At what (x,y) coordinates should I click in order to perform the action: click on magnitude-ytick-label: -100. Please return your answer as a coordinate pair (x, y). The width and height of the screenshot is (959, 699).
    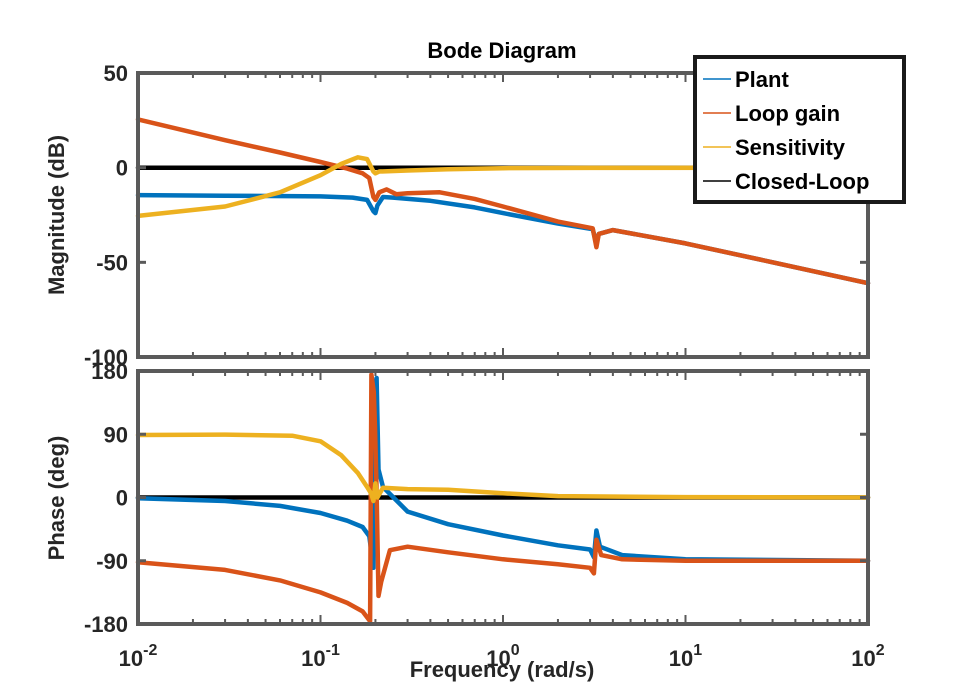
    Looking at the image, I should click on (106, 357).